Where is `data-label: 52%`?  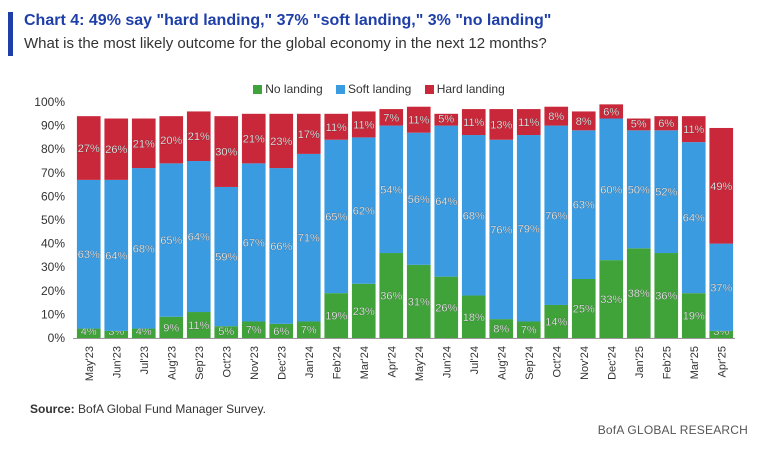 data-label: 52% is located at coordinates (666, 193).